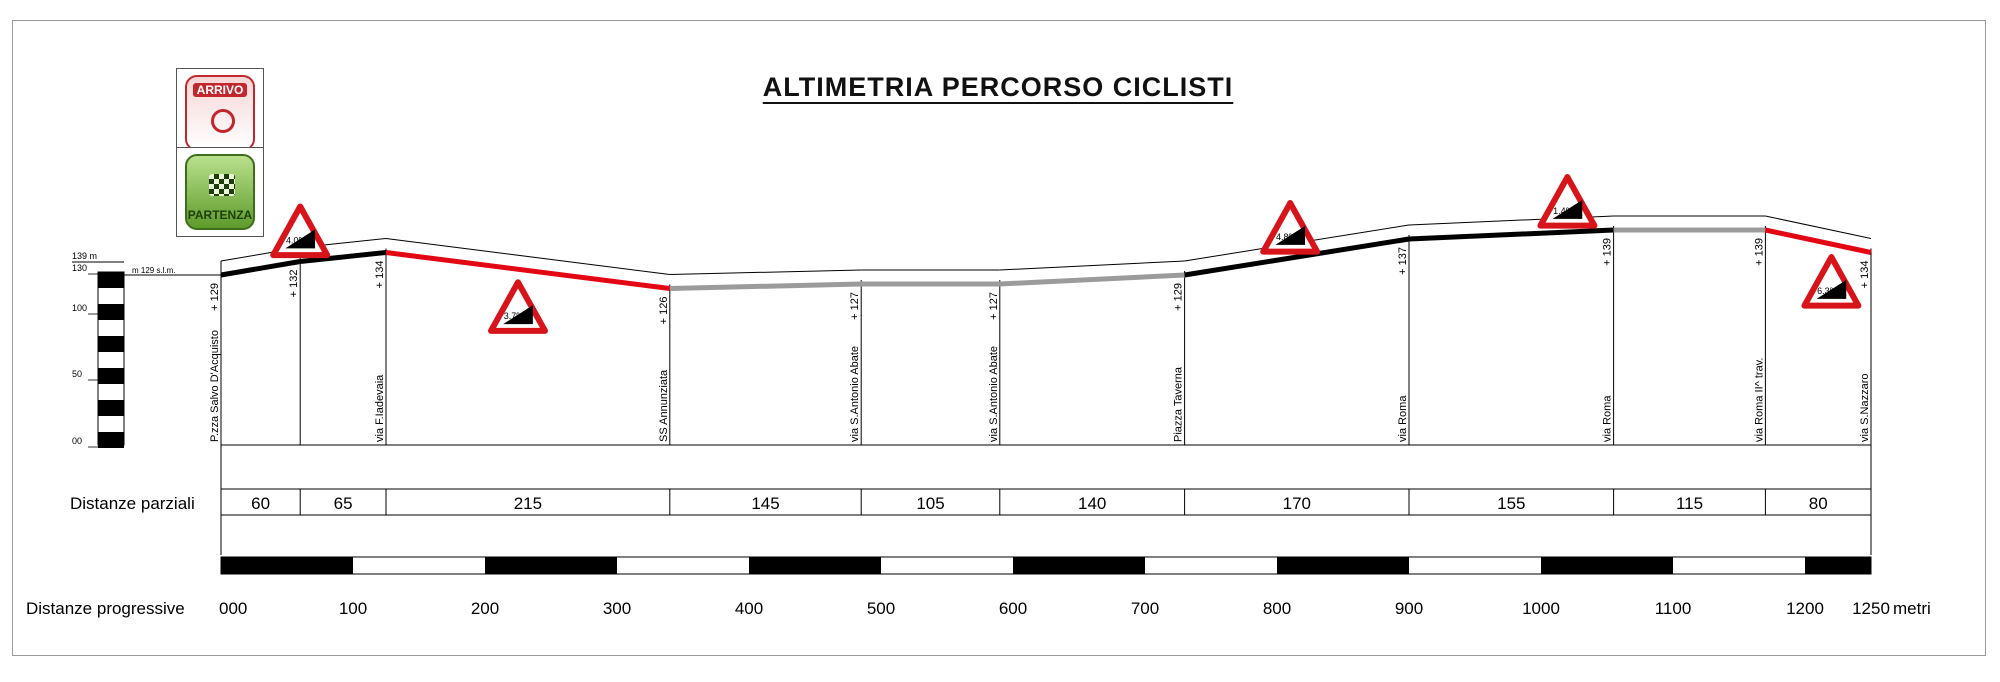 This screenshot has height=682, width=2000. What do you see at coordinates (930, 503) in the screenshot?
I see `partial-distance-value: 105` at bounding box center [930, 503].